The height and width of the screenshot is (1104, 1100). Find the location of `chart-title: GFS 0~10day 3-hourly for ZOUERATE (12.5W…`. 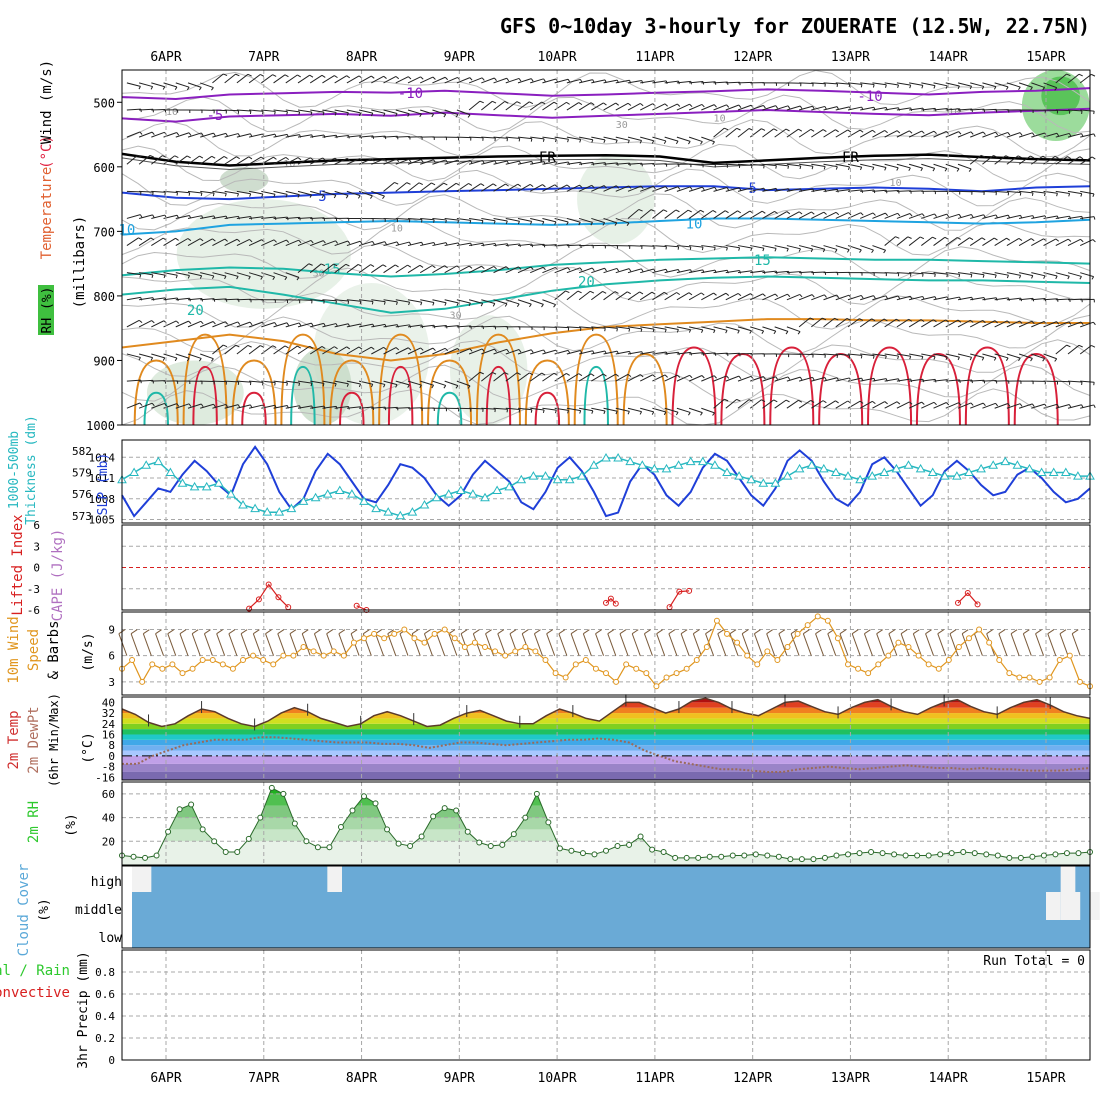

chart-title: GFS 0~10day 3-hourly for ZOUERATE (12.5W… is located at coordinates (795, 26).